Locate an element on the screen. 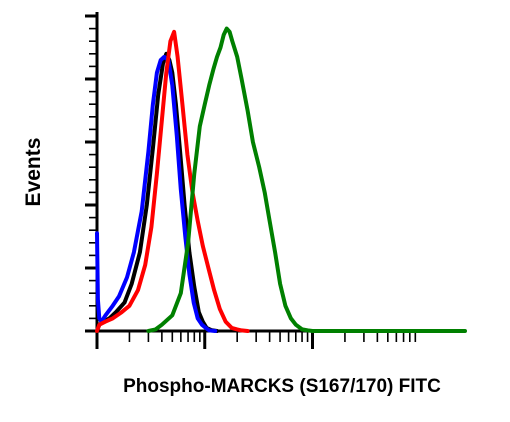 This screenshot has width=510, height=422. y-ticks is located at coordinates (91, 173).